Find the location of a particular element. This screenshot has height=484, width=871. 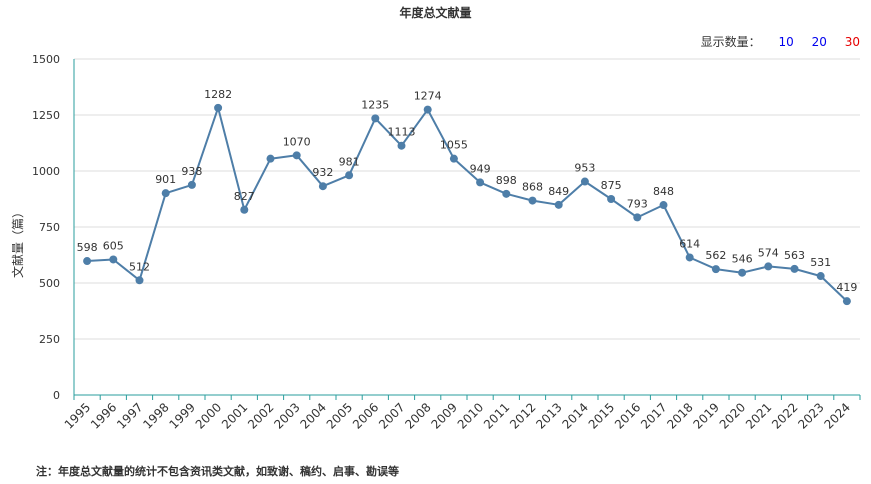

data-label: 1274 is located at coordinates (428, 96).